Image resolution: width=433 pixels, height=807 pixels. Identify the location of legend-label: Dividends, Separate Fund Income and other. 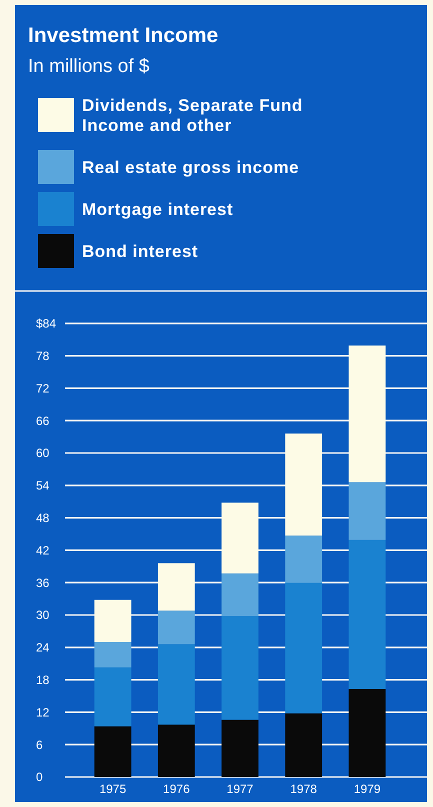
(192, 115).